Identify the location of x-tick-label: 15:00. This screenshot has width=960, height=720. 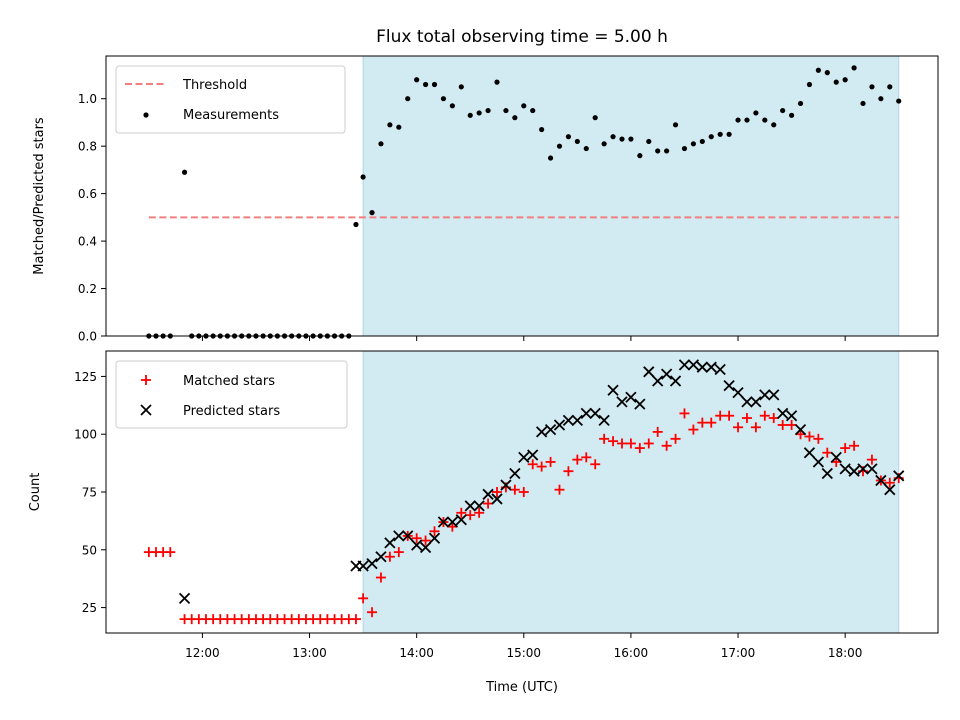
(523, 653).